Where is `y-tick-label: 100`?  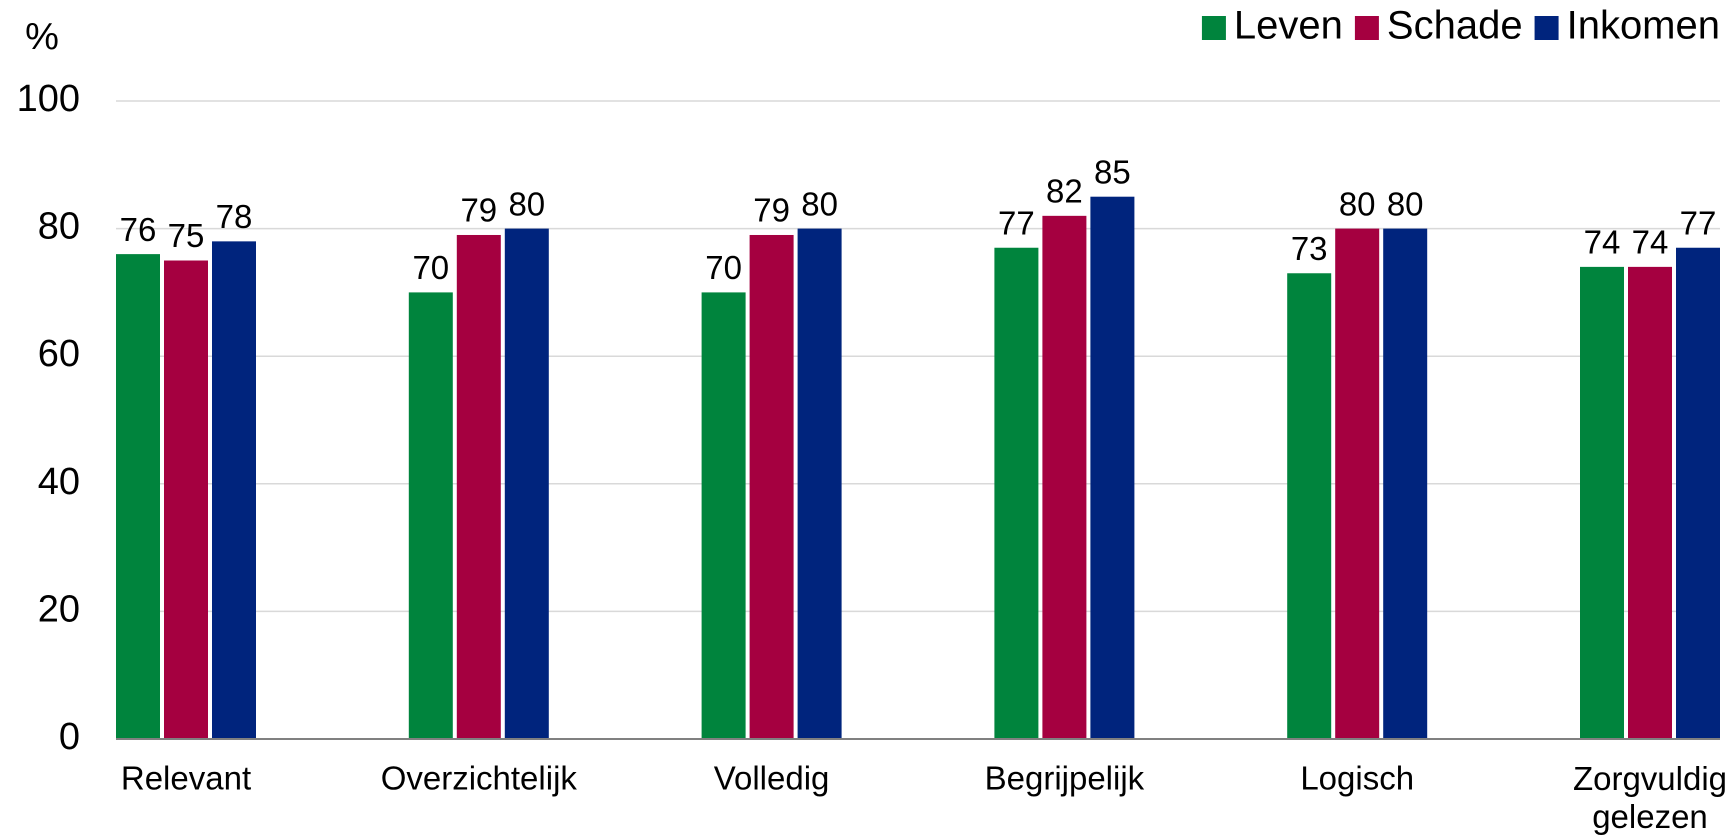 y-tick-label: 100 is located at coordinates (48, 99).